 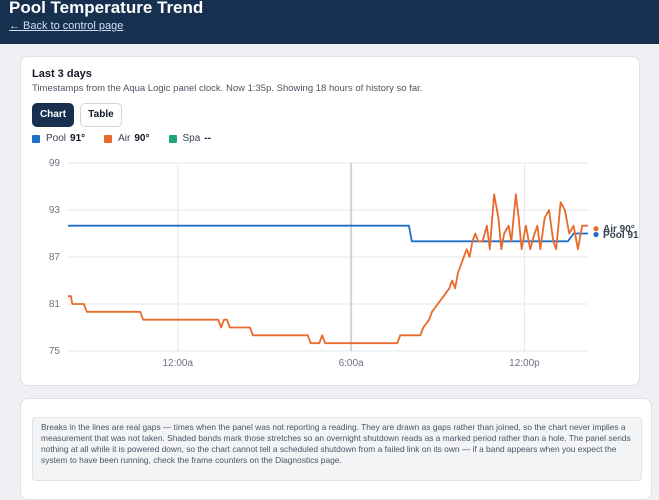 What do you see at coordinates (55, 351) in the screenshot?
I see `y-tick-label: 75` at bounding box center [55, 351].